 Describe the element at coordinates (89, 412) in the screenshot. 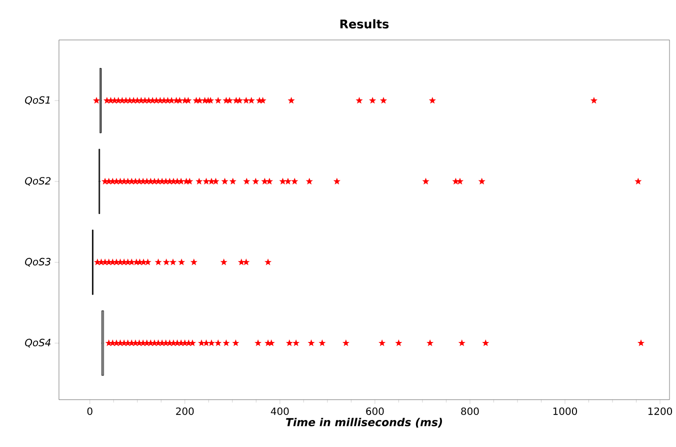

I see `x-tick-label: 0` at that location.